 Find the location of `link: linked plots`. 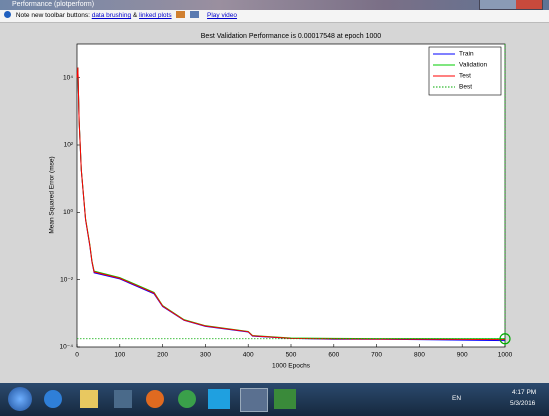

link: linked plots is located at coordinates (155, 15).